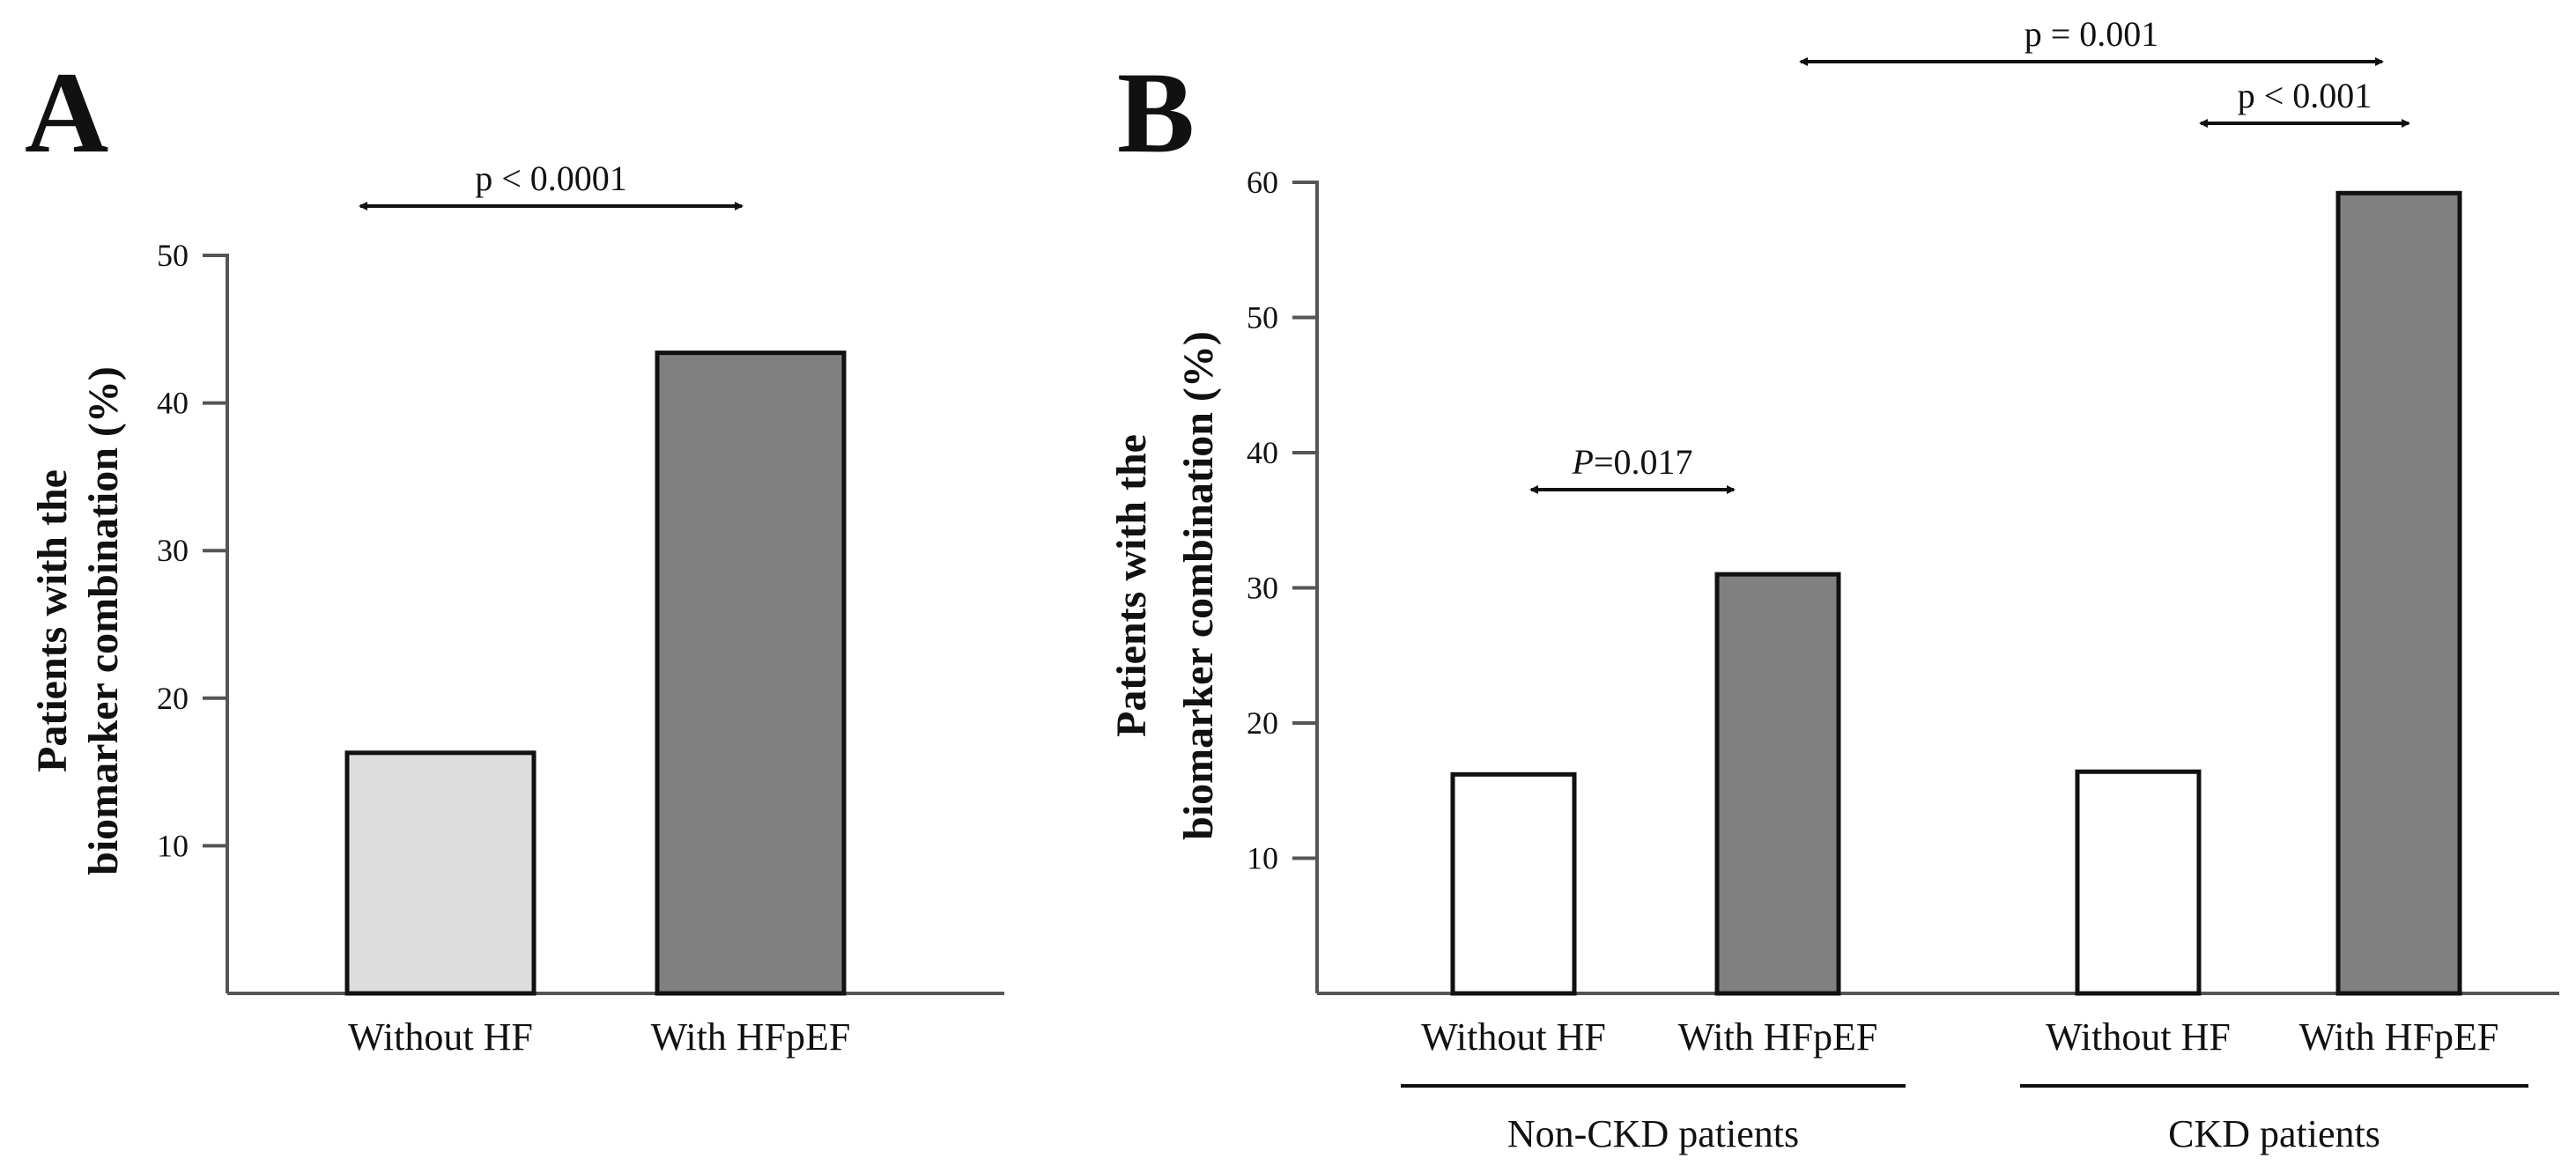  What do you see at coordinates (1132, 586) in the screenshot?
I see `panel-b-ylabel-line1: Patients with the` at bounding box center [1132, 586].